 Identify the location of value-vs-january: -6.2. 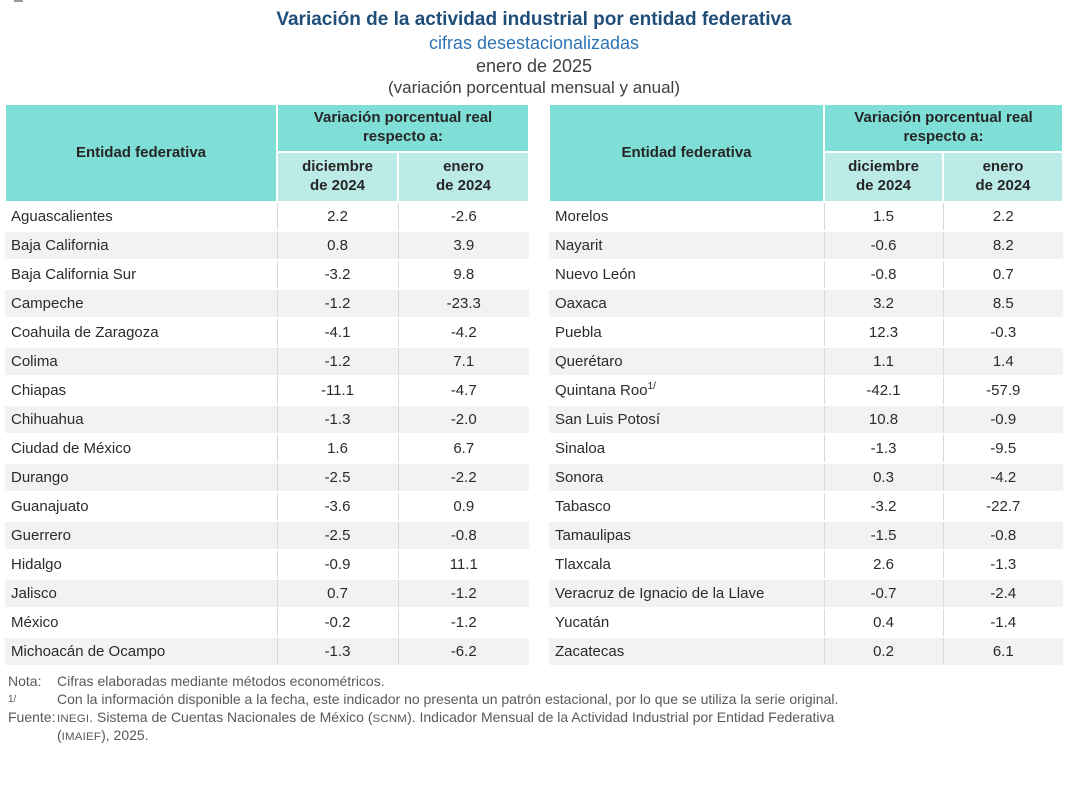
(463, 651).